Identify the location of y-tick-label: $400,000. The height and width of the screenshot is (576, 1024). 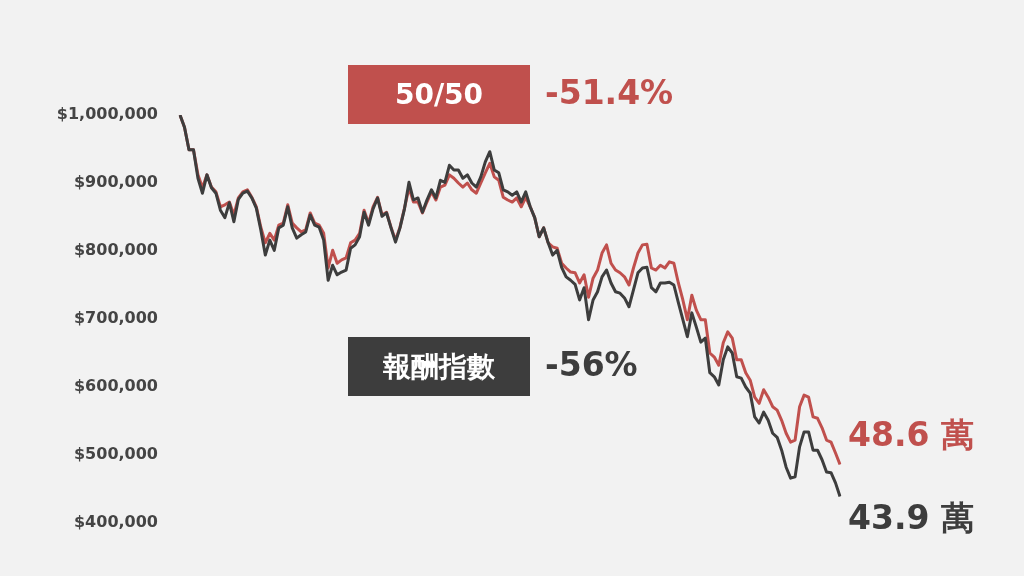
(115, 522).